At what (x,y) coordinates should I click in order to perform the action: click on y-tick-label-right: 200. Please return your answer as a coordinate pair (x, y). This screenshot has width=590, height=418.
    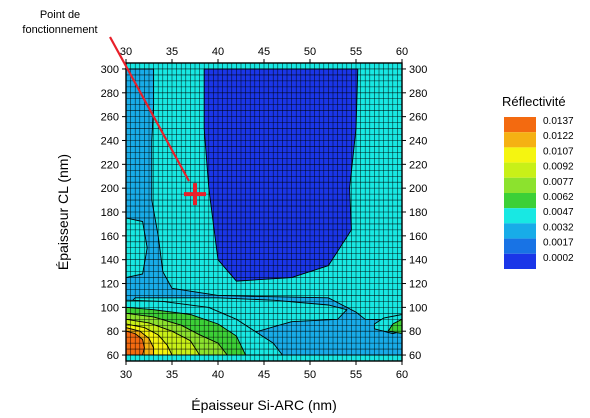
    Looking at the image, I should click on (418, 189).